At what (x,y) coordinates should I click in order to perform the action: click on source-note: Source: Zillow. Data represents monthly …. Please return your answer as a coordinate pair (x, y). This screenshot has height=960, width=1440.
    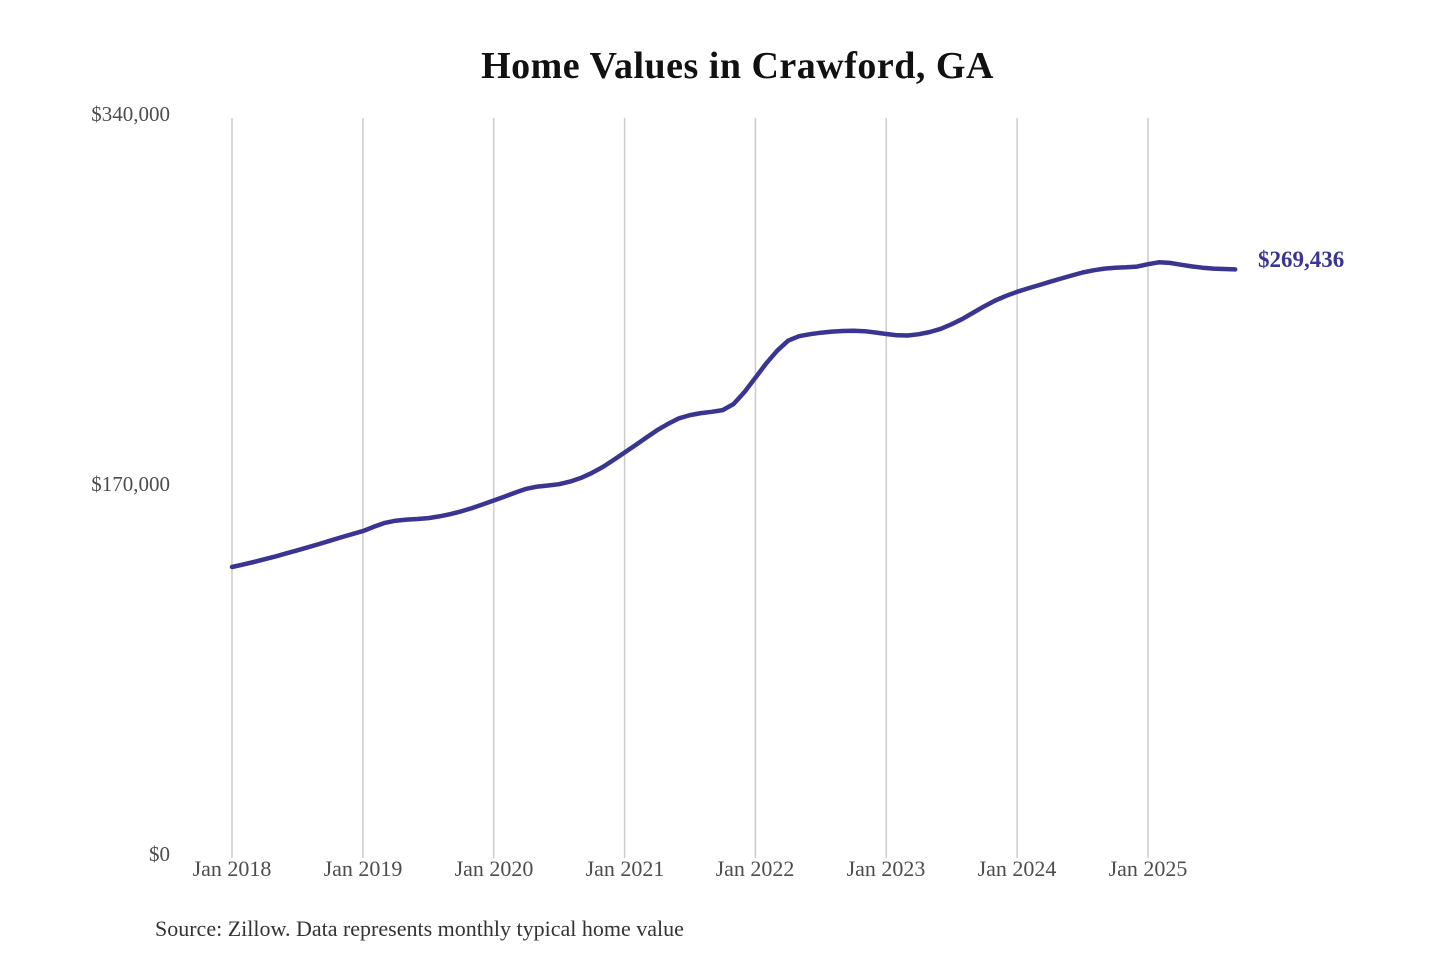
    Looking at the image, I should click on (419, 928).